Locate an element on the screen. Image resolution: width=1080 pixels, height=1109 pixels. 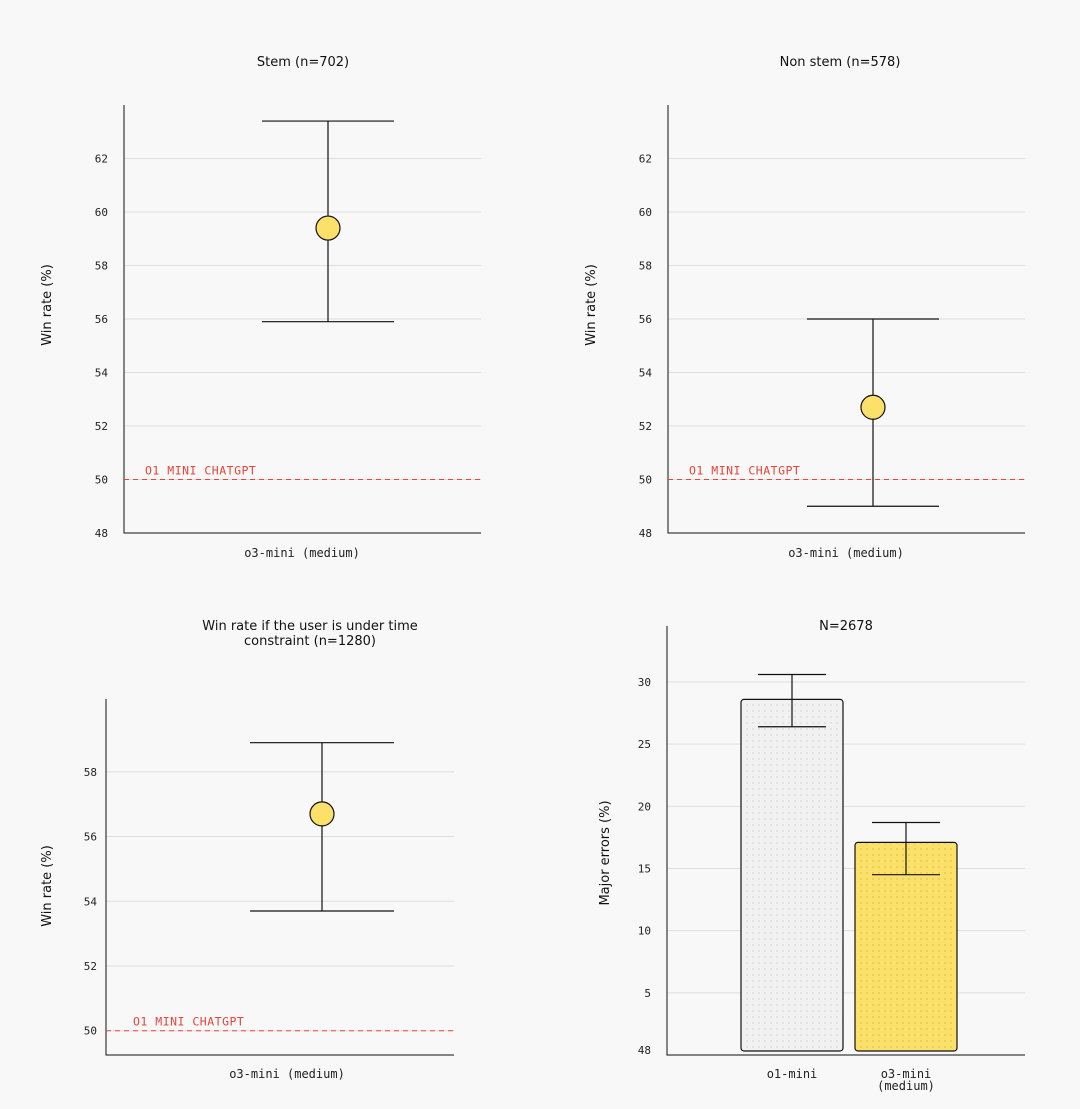
category-label: (medium) is located at coordinates (906, 1086).